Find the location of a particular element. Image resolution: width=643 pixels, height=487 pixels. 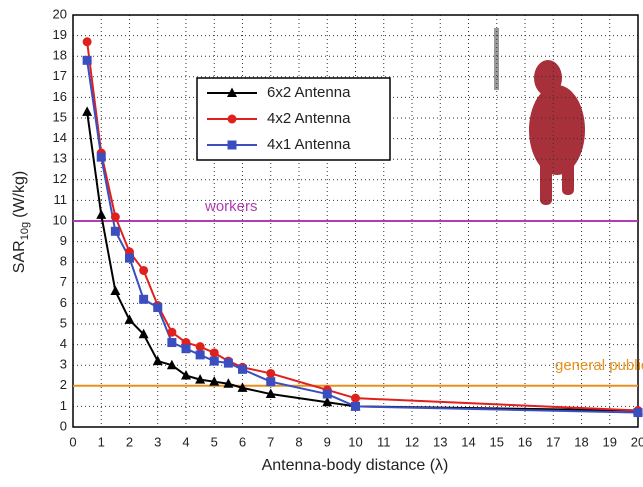

y-tick-label: 19 is located at coordinates (60, 34).